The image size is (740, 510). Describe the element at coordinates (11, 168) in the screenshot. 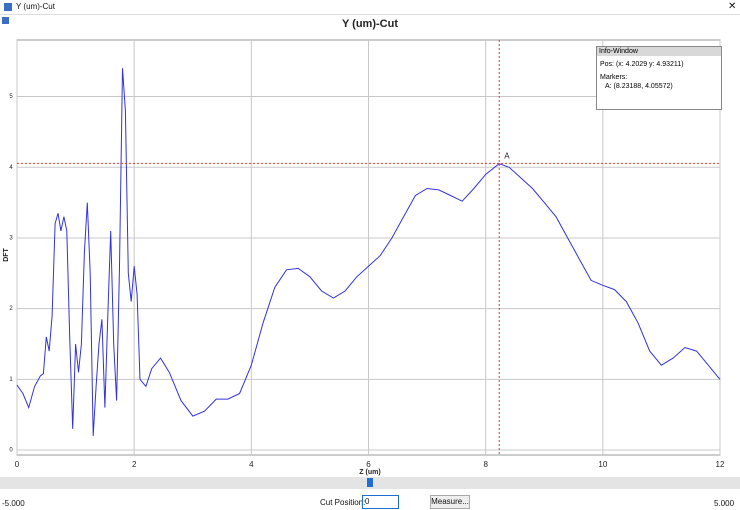

I see `y-tick-label: 4` at that location.